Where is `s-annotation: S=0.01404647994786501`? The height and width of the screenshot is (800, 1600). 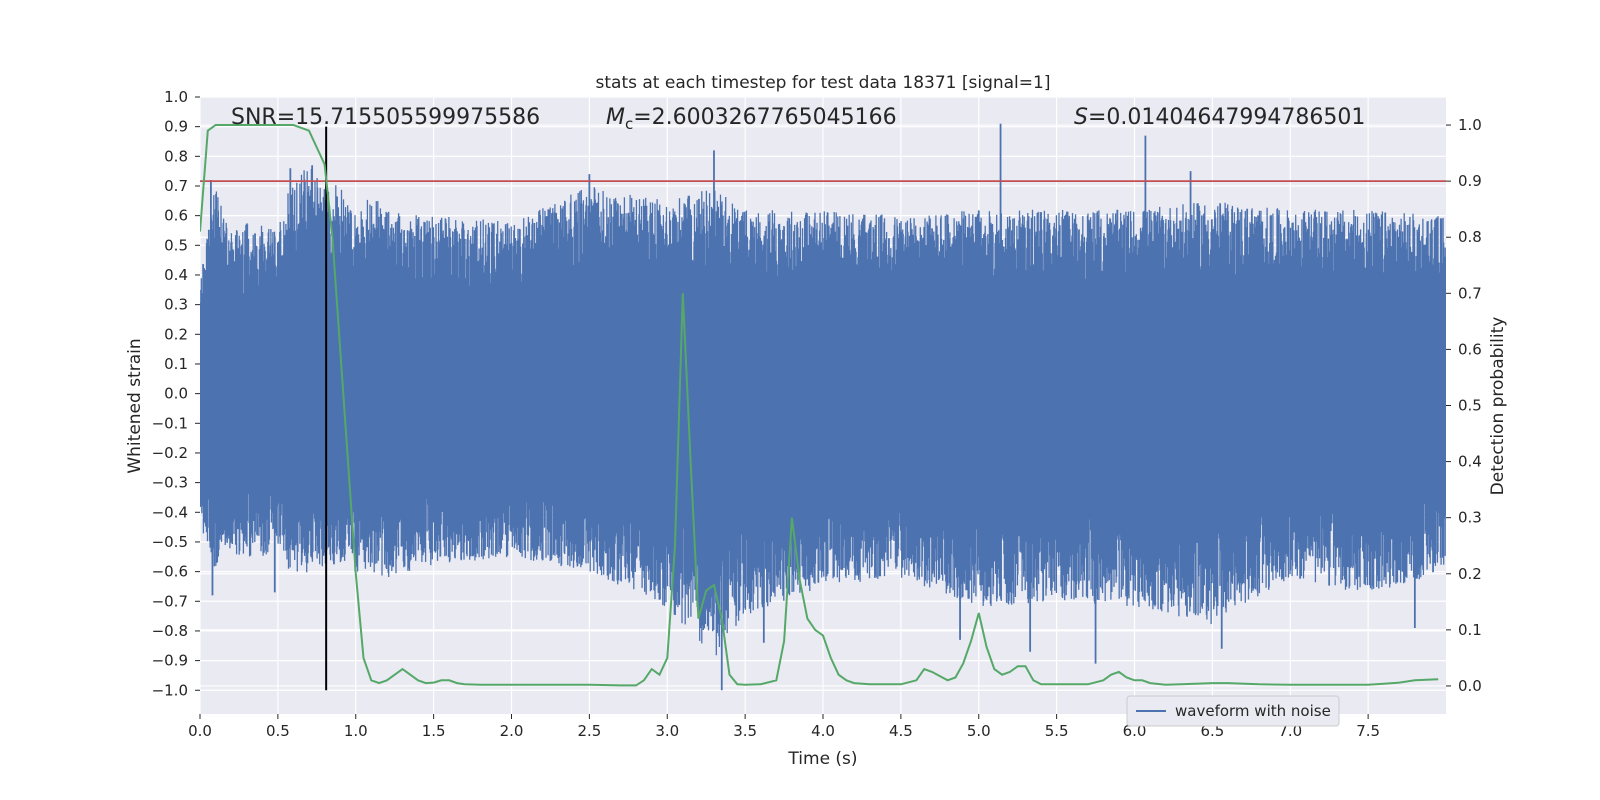 s-annotation: S=0.01404647994786501 is located at coordinates (1219, 117).